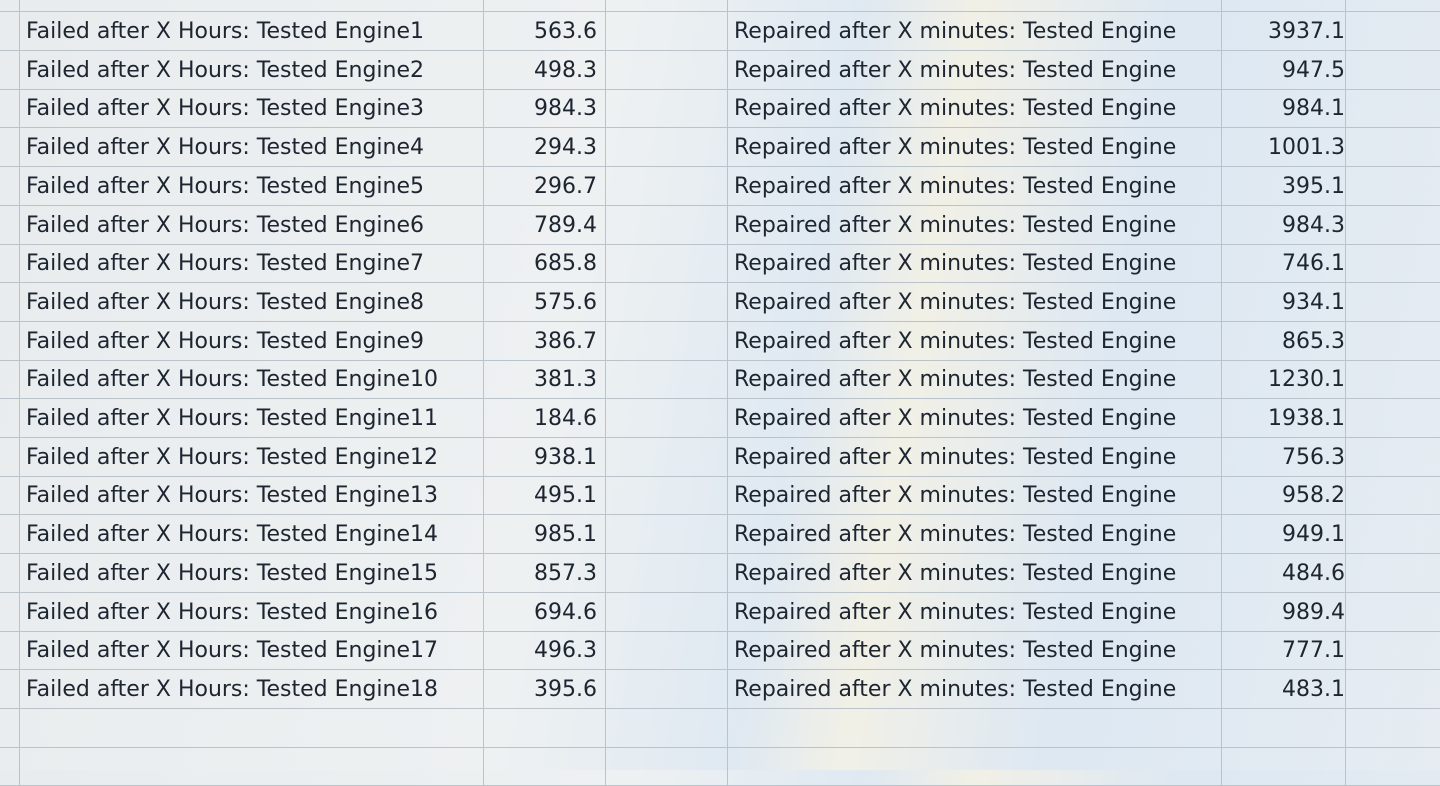 This screenshot has height=786, width=1440. What do you see at coordinates (1284, 109) in the screenshot?
I see `repaired-value-cell: 984.1` at bounding box center [1284, 109].